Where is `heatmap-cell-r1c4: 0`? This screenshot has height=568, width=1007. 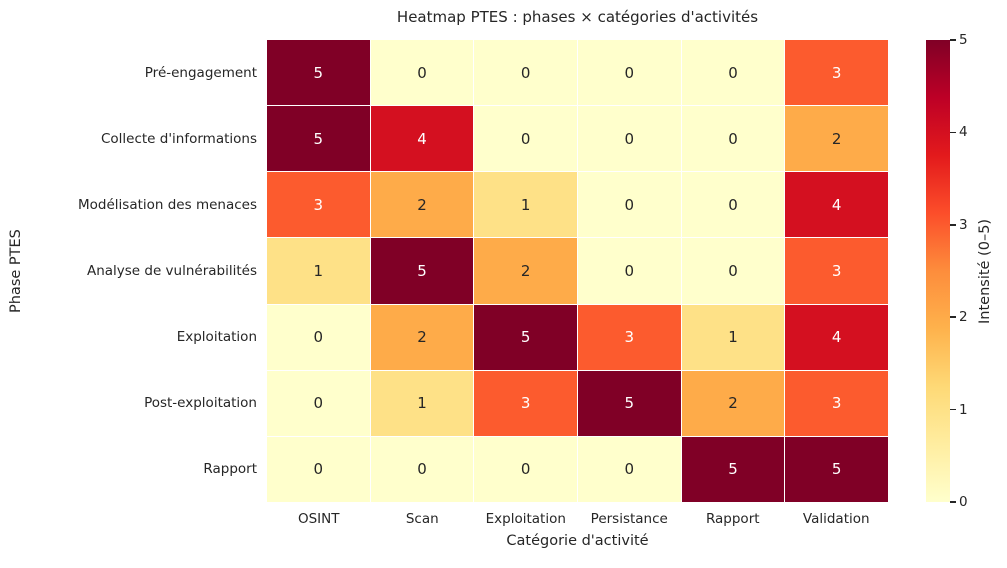
heatmap-cell-r1c4: 0 is located at coordinates (733, 139).